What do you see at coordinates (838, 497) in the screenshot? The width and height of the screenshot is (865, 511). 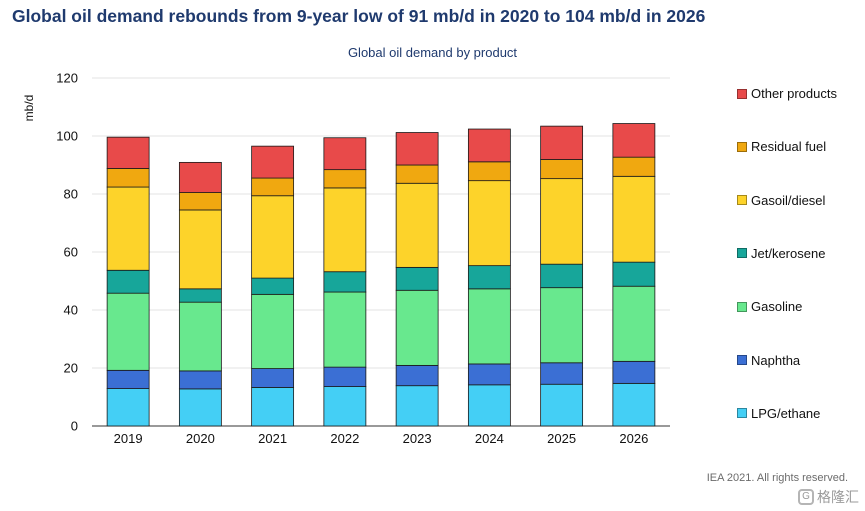 I see `watermark-text: 格隆汇` at bounding box center [838, 497].